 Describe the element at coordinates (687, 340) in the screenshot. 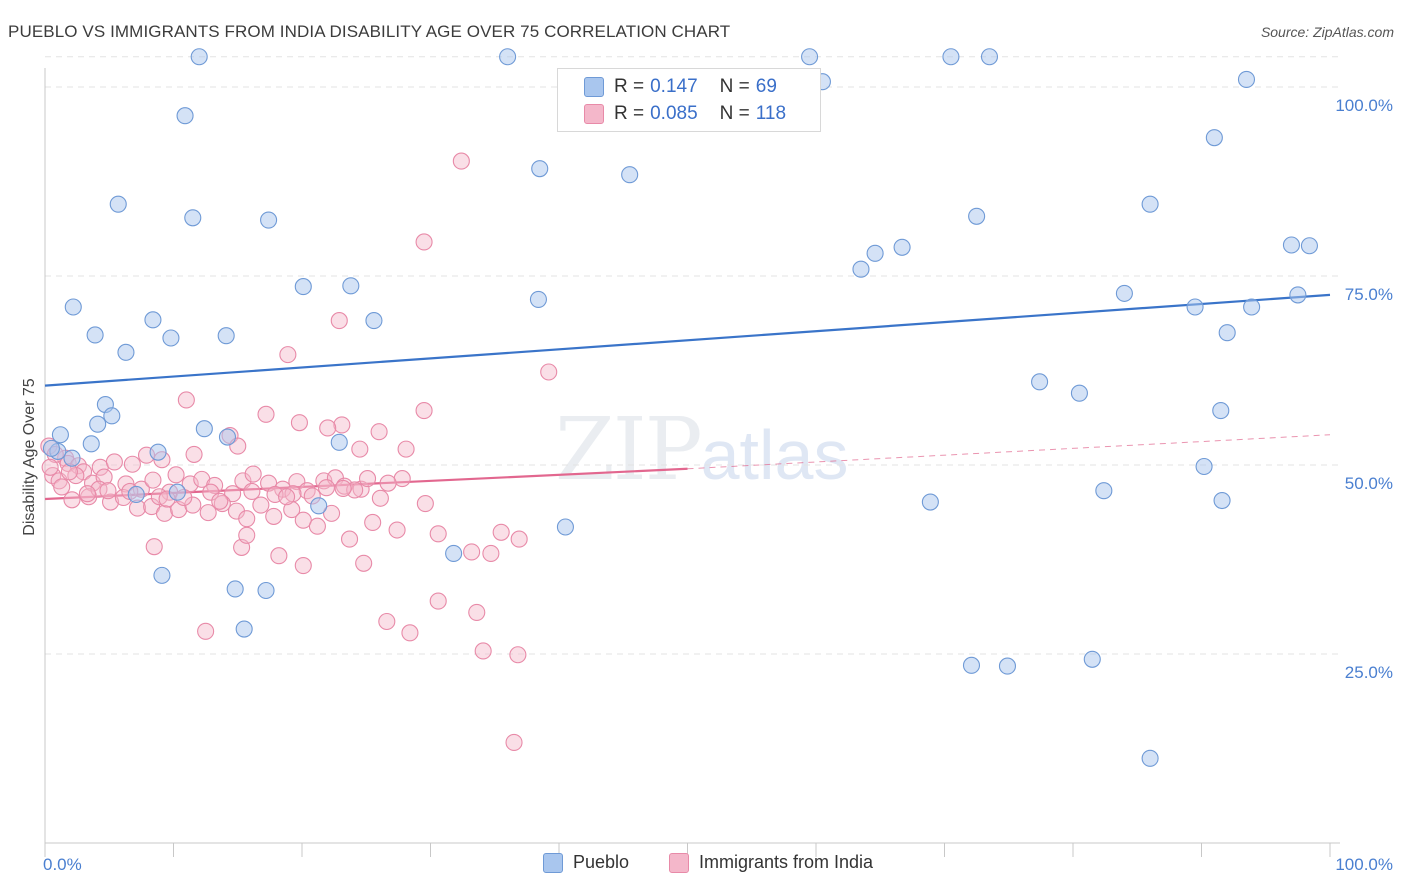

I see `trend-line-pueblo` at that location.